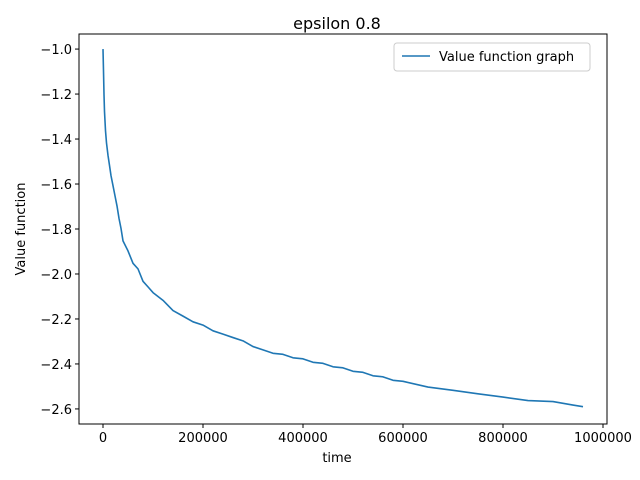  I want to click on y-tick-label: −2.6, so click(56, 410).